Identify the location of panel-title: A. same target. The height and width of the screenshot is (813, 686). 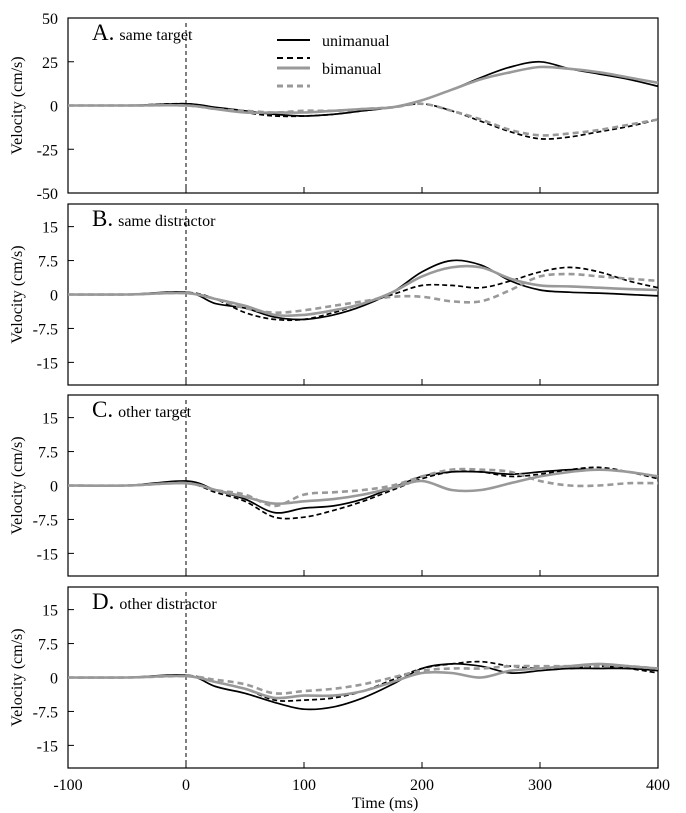
(142, 32).